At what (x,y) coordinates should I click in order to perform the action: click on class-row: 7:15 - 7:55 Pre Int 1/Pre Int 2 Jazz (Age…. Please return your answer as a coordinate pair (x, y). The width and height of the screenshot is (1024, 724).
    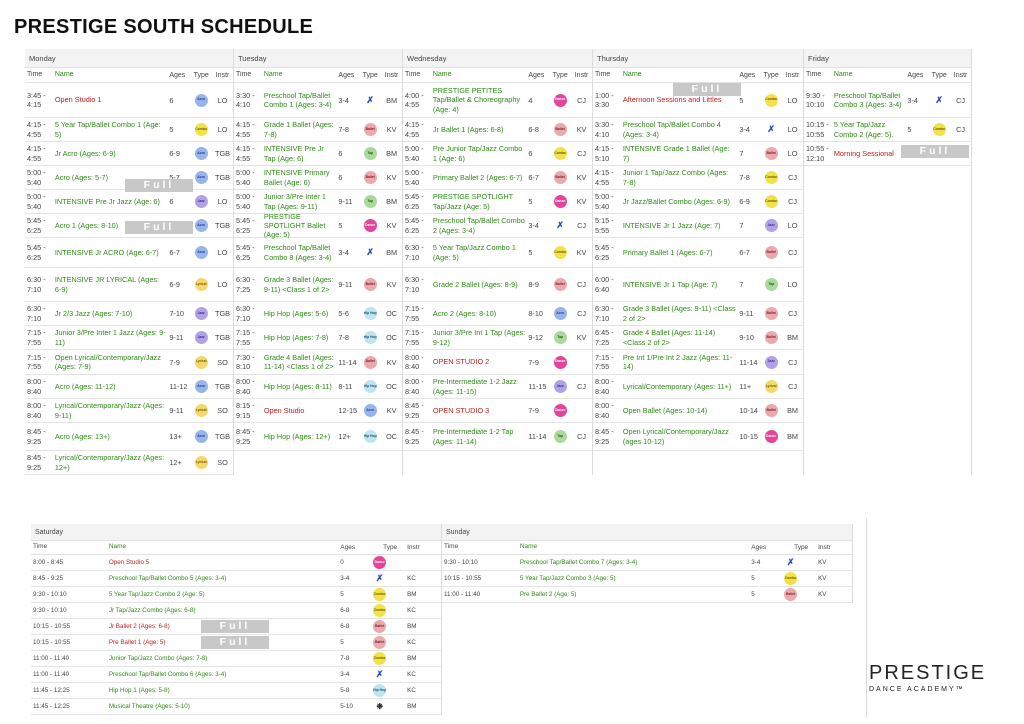
    Looking at the image, I should click on (698, 362).